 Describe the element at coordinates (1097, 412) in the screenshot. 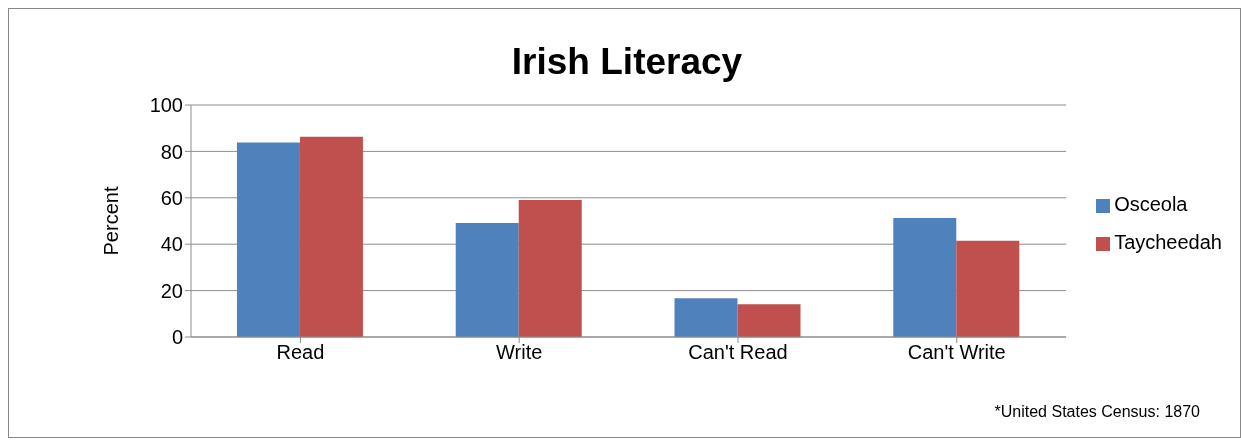

I see `text: *United States Census: 1870` at that location.